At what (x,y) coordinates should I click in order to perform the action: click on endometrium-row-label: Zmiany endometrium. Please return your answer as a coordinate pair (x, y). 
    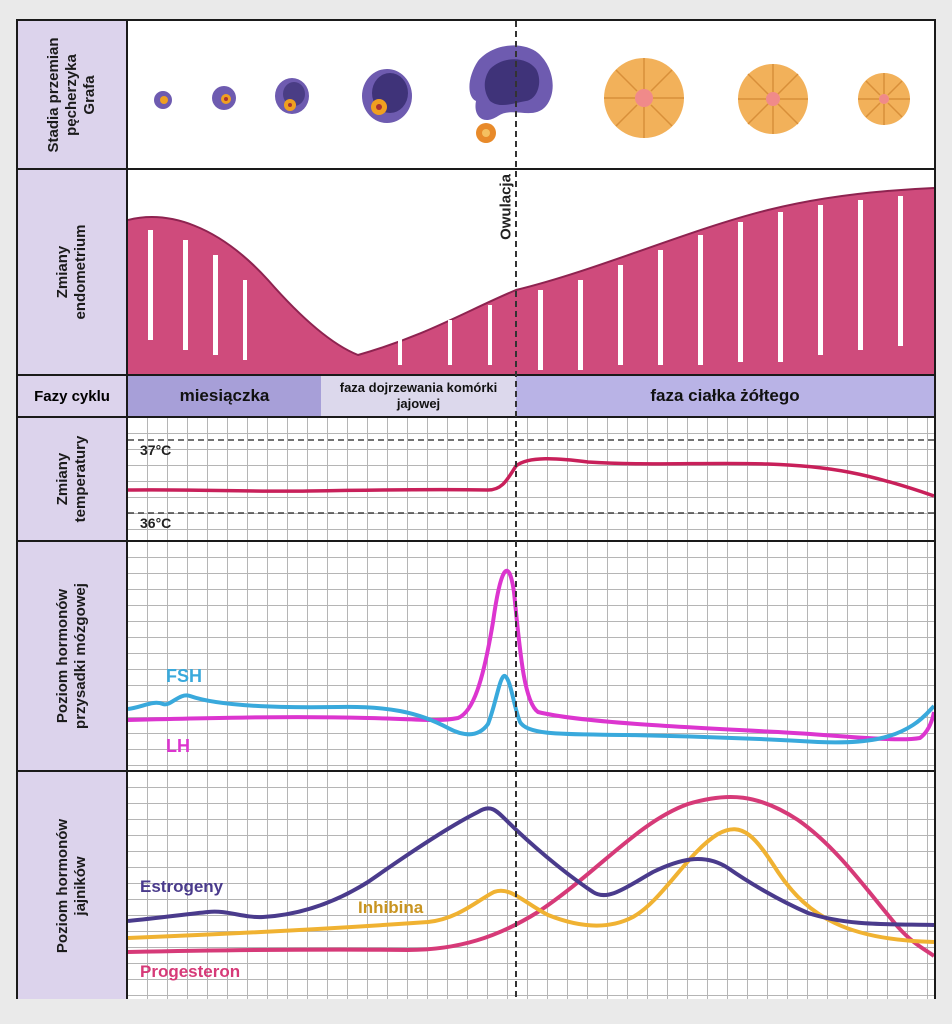
    Looking at the image, I should click on (73, 272).